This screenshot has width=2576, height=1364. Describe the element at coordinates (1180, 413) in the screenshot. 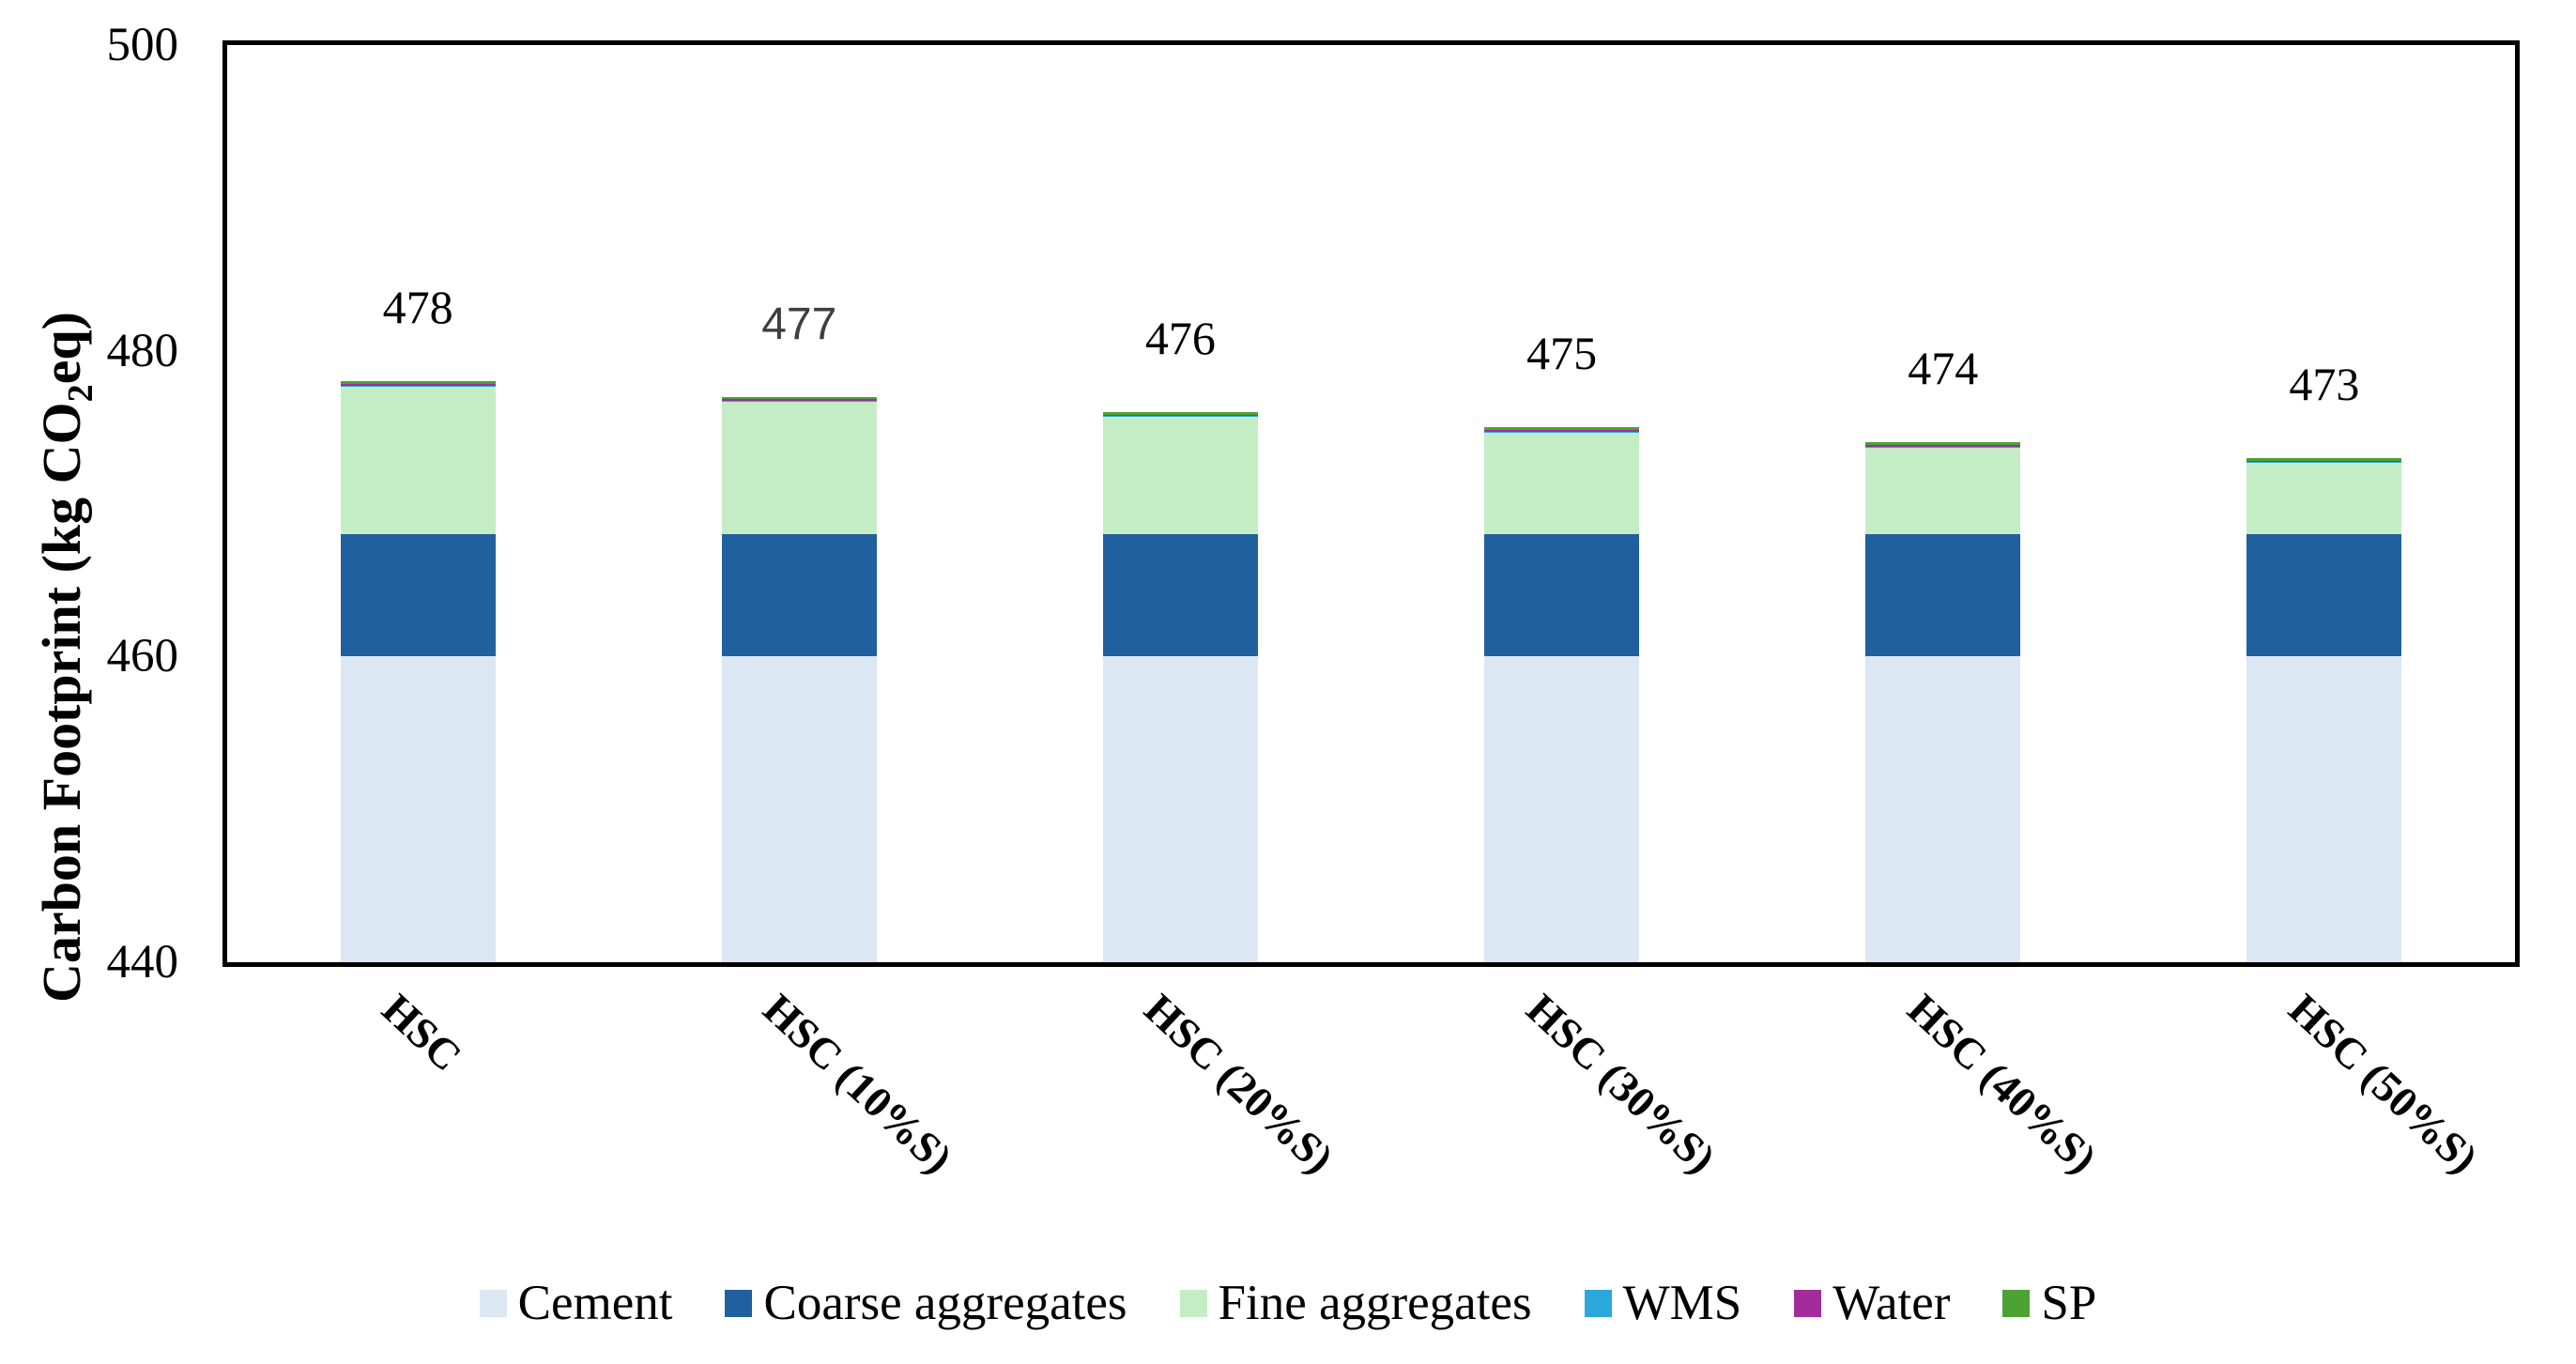

I see `bar-segment-sp-hsc-20-s` at that location.